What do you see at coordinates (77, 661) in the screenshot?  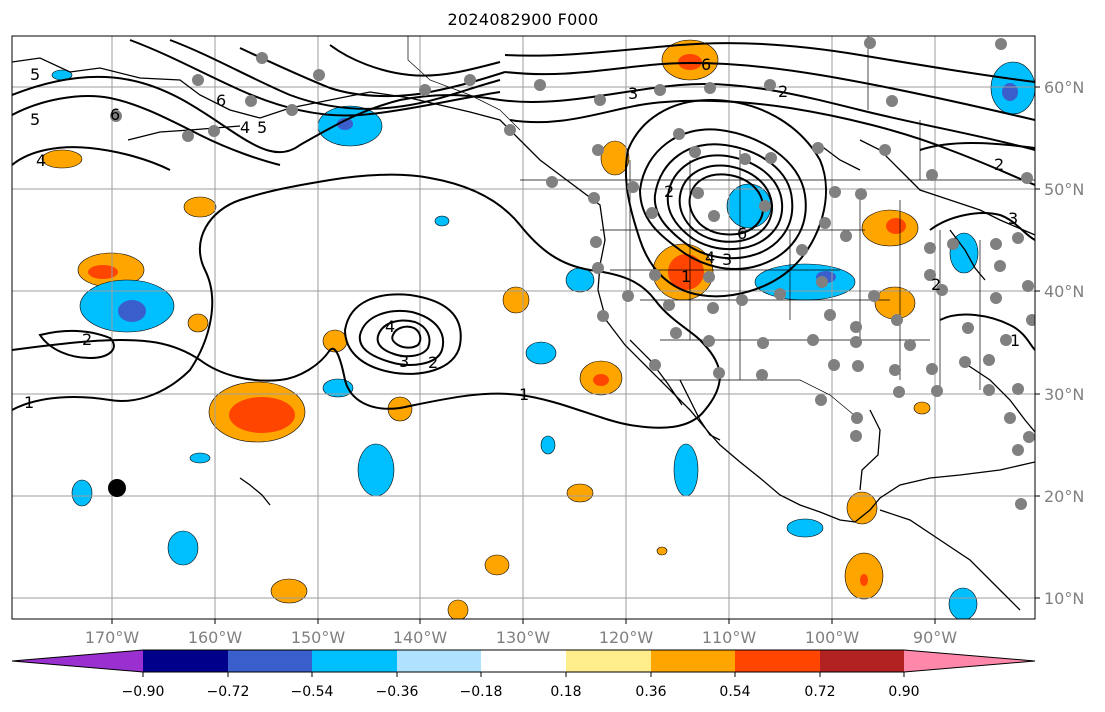 I see `colorbar-extend-min` at bounding box center [77, 661].